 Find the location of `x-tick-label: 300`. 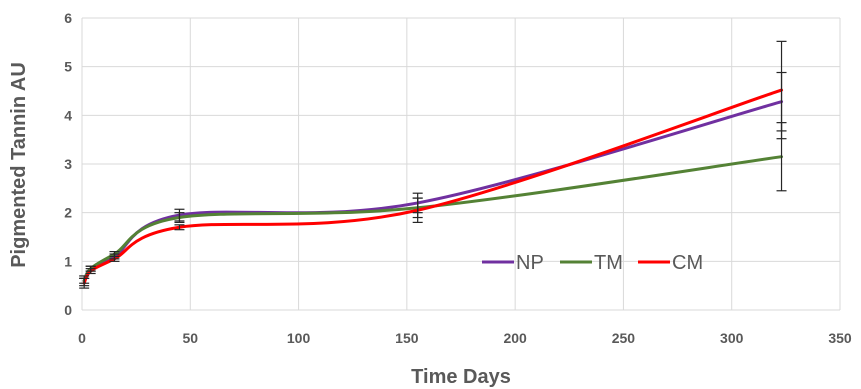

x-tick-label: 300 is located at coordinates (732, 338).